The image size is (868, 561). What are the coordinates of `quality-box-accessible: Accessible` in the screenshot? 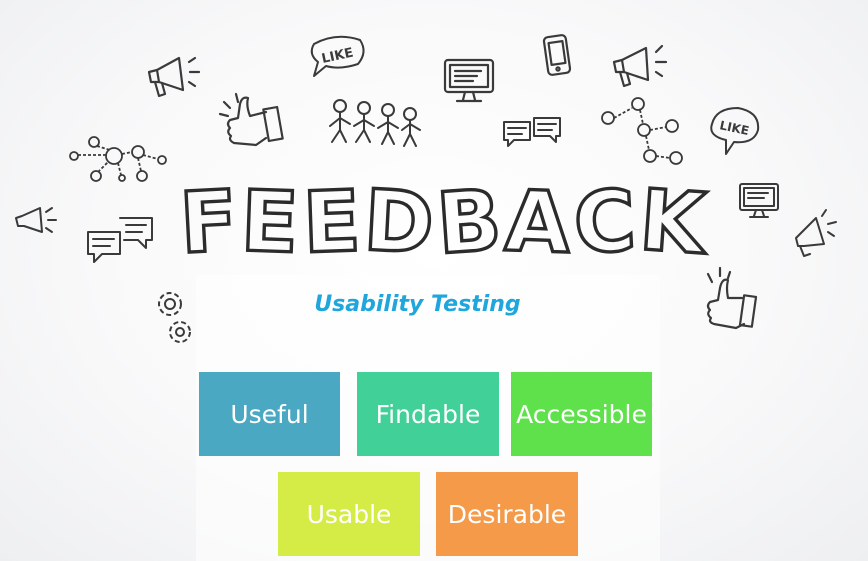 It's located at (581, 414).